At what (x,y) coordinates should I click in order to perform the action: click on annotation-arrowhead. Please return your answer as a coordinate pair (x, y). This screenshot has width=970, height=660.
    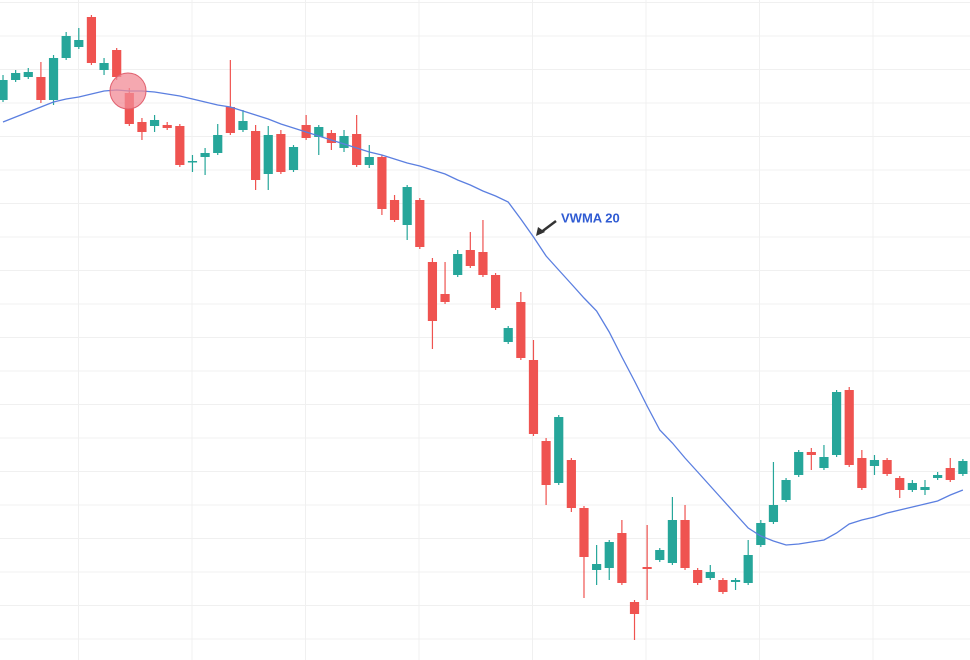
    Looking at the image, I should click on (540, 231).